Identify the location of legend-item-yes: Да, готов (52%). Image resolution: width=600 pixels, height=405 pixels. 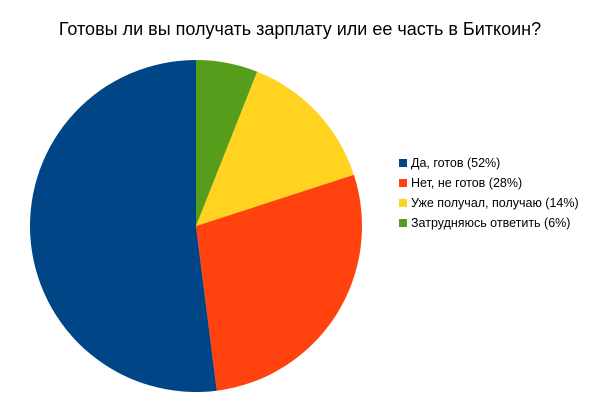
(496, 163).